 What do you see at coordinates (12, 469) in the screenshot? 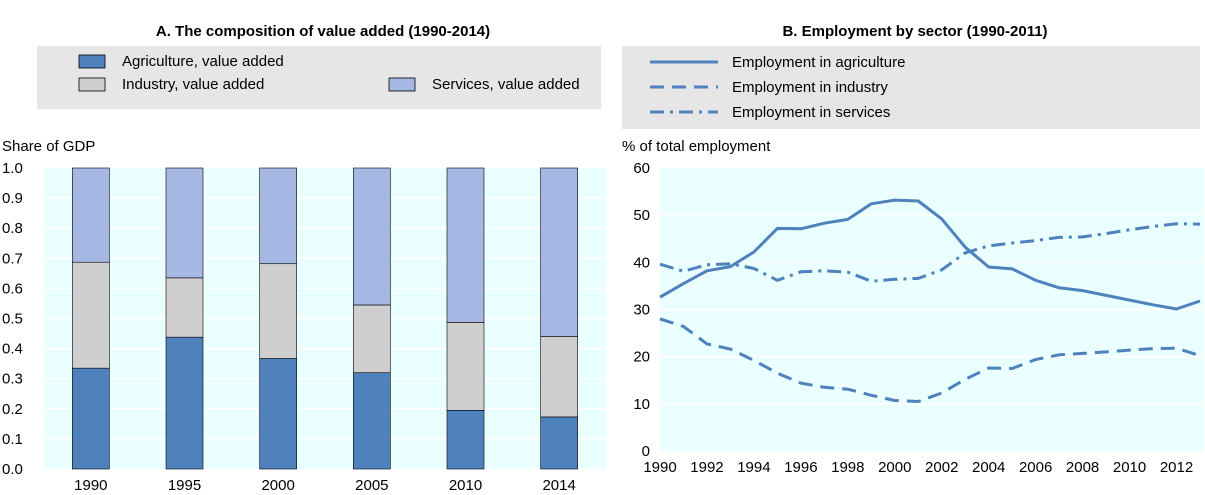
I see `panel-a-y-tick-label: 0.0` at bounding box center [12, 469].